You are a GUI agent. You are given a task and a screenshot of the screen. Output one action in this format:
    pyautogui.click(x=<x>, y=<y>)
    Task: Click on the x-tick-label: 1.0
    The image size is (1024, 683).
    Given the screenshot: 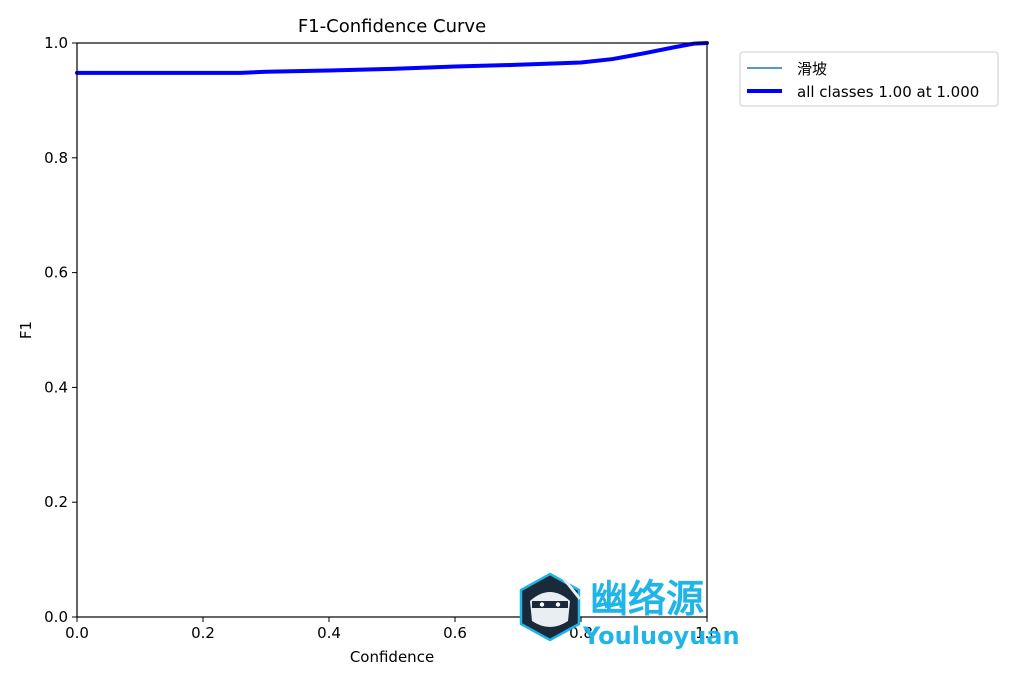 What is the action you would take?
    pyautogui.click(x=707, y=633)
    